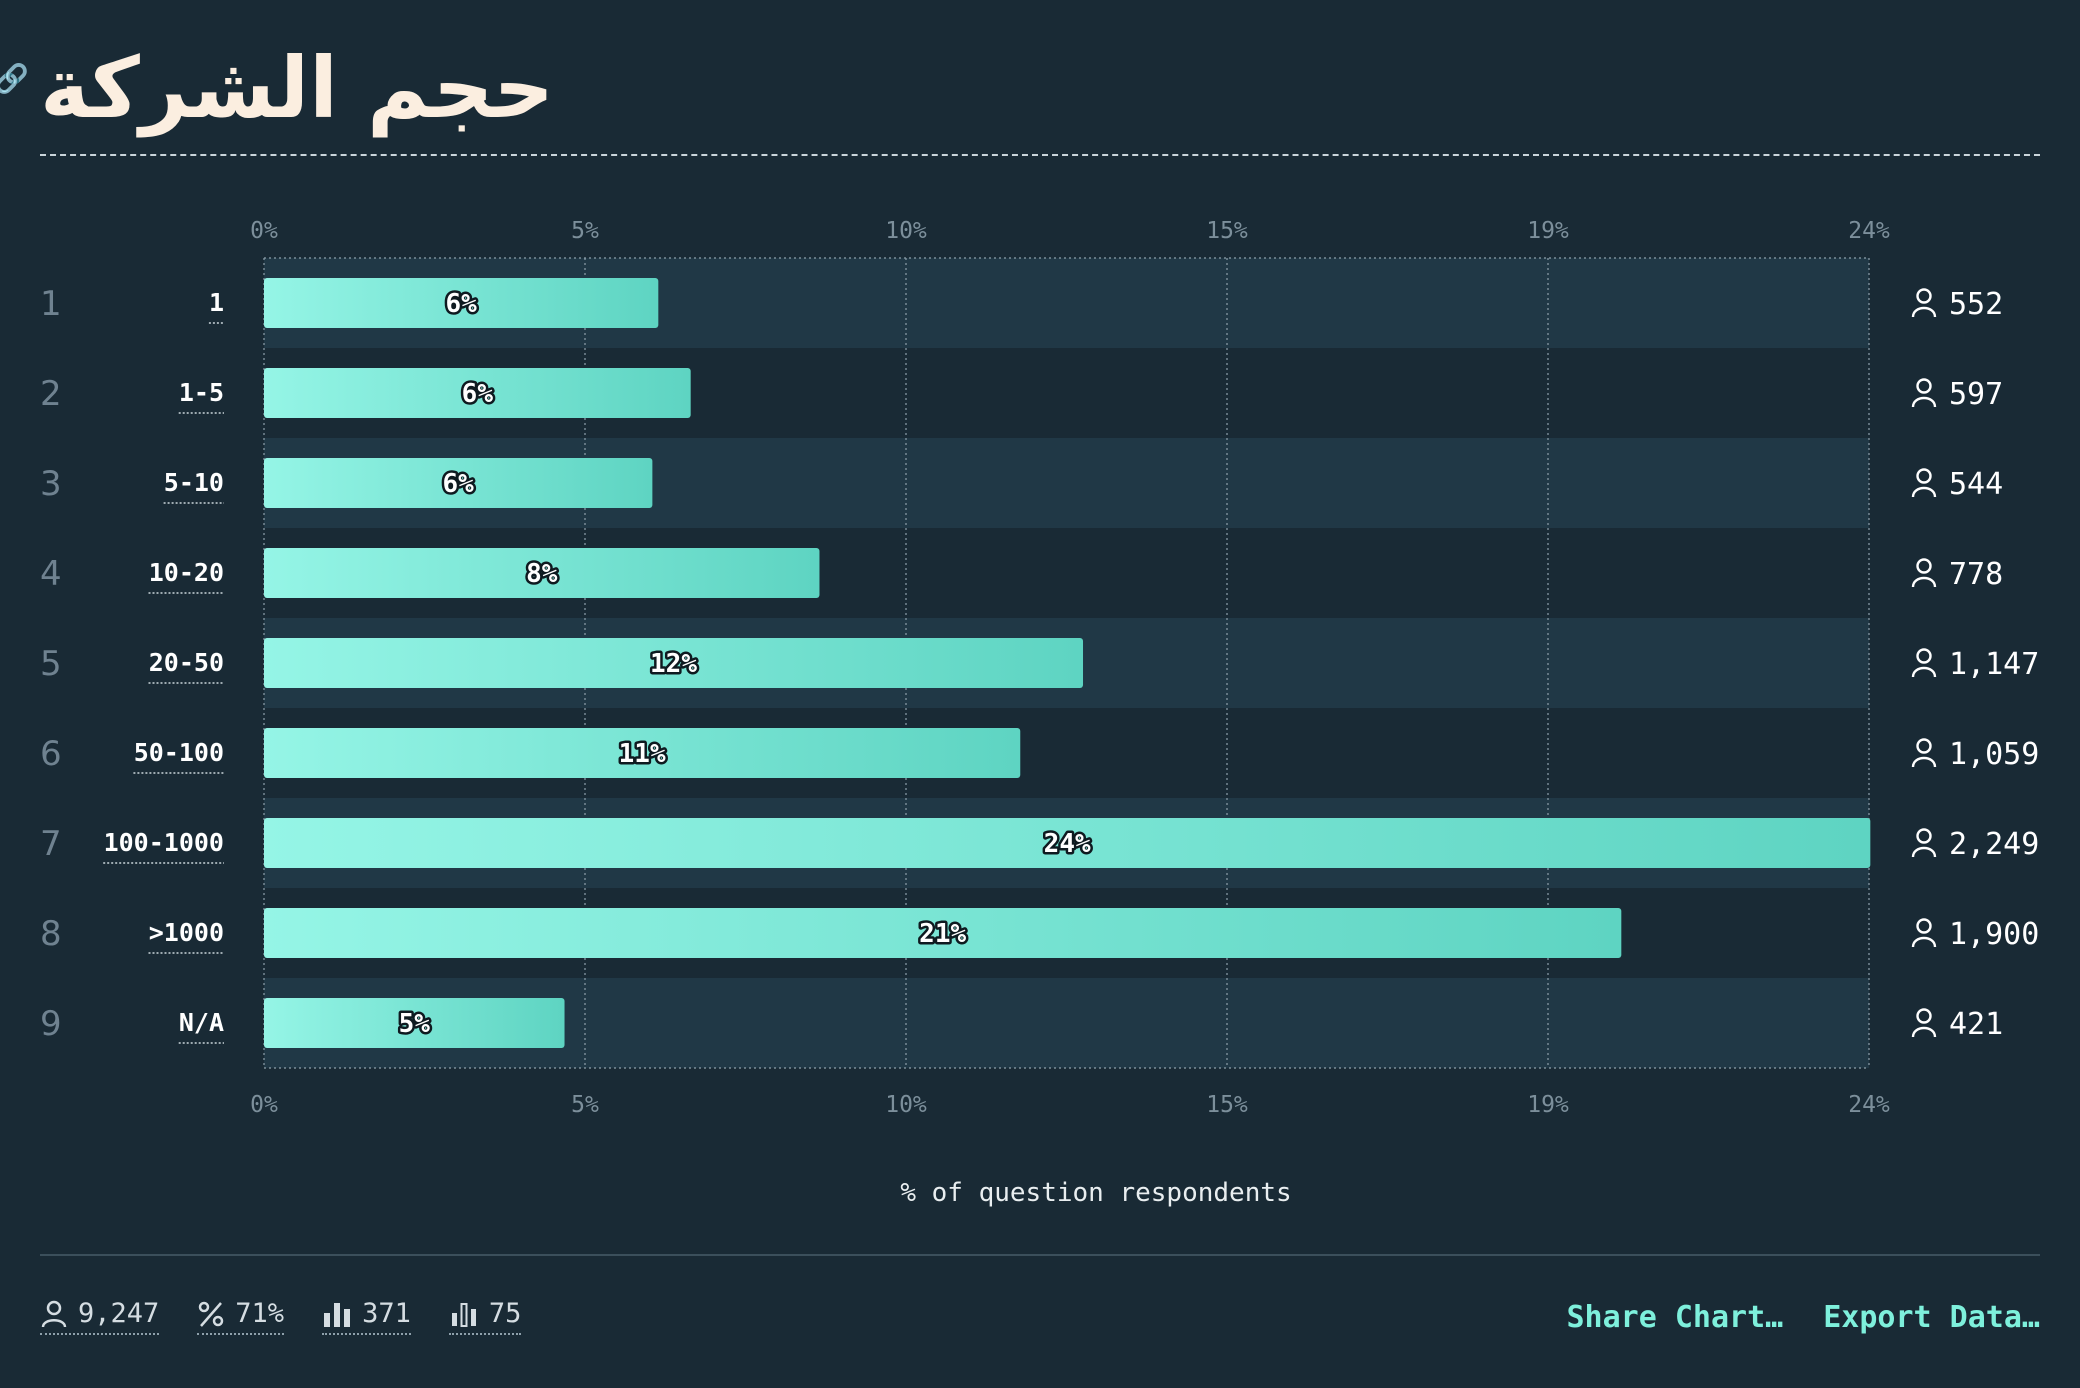 The image size is (2080, 1388). I want to click on respondent-count: 552, so click(1976, 304).